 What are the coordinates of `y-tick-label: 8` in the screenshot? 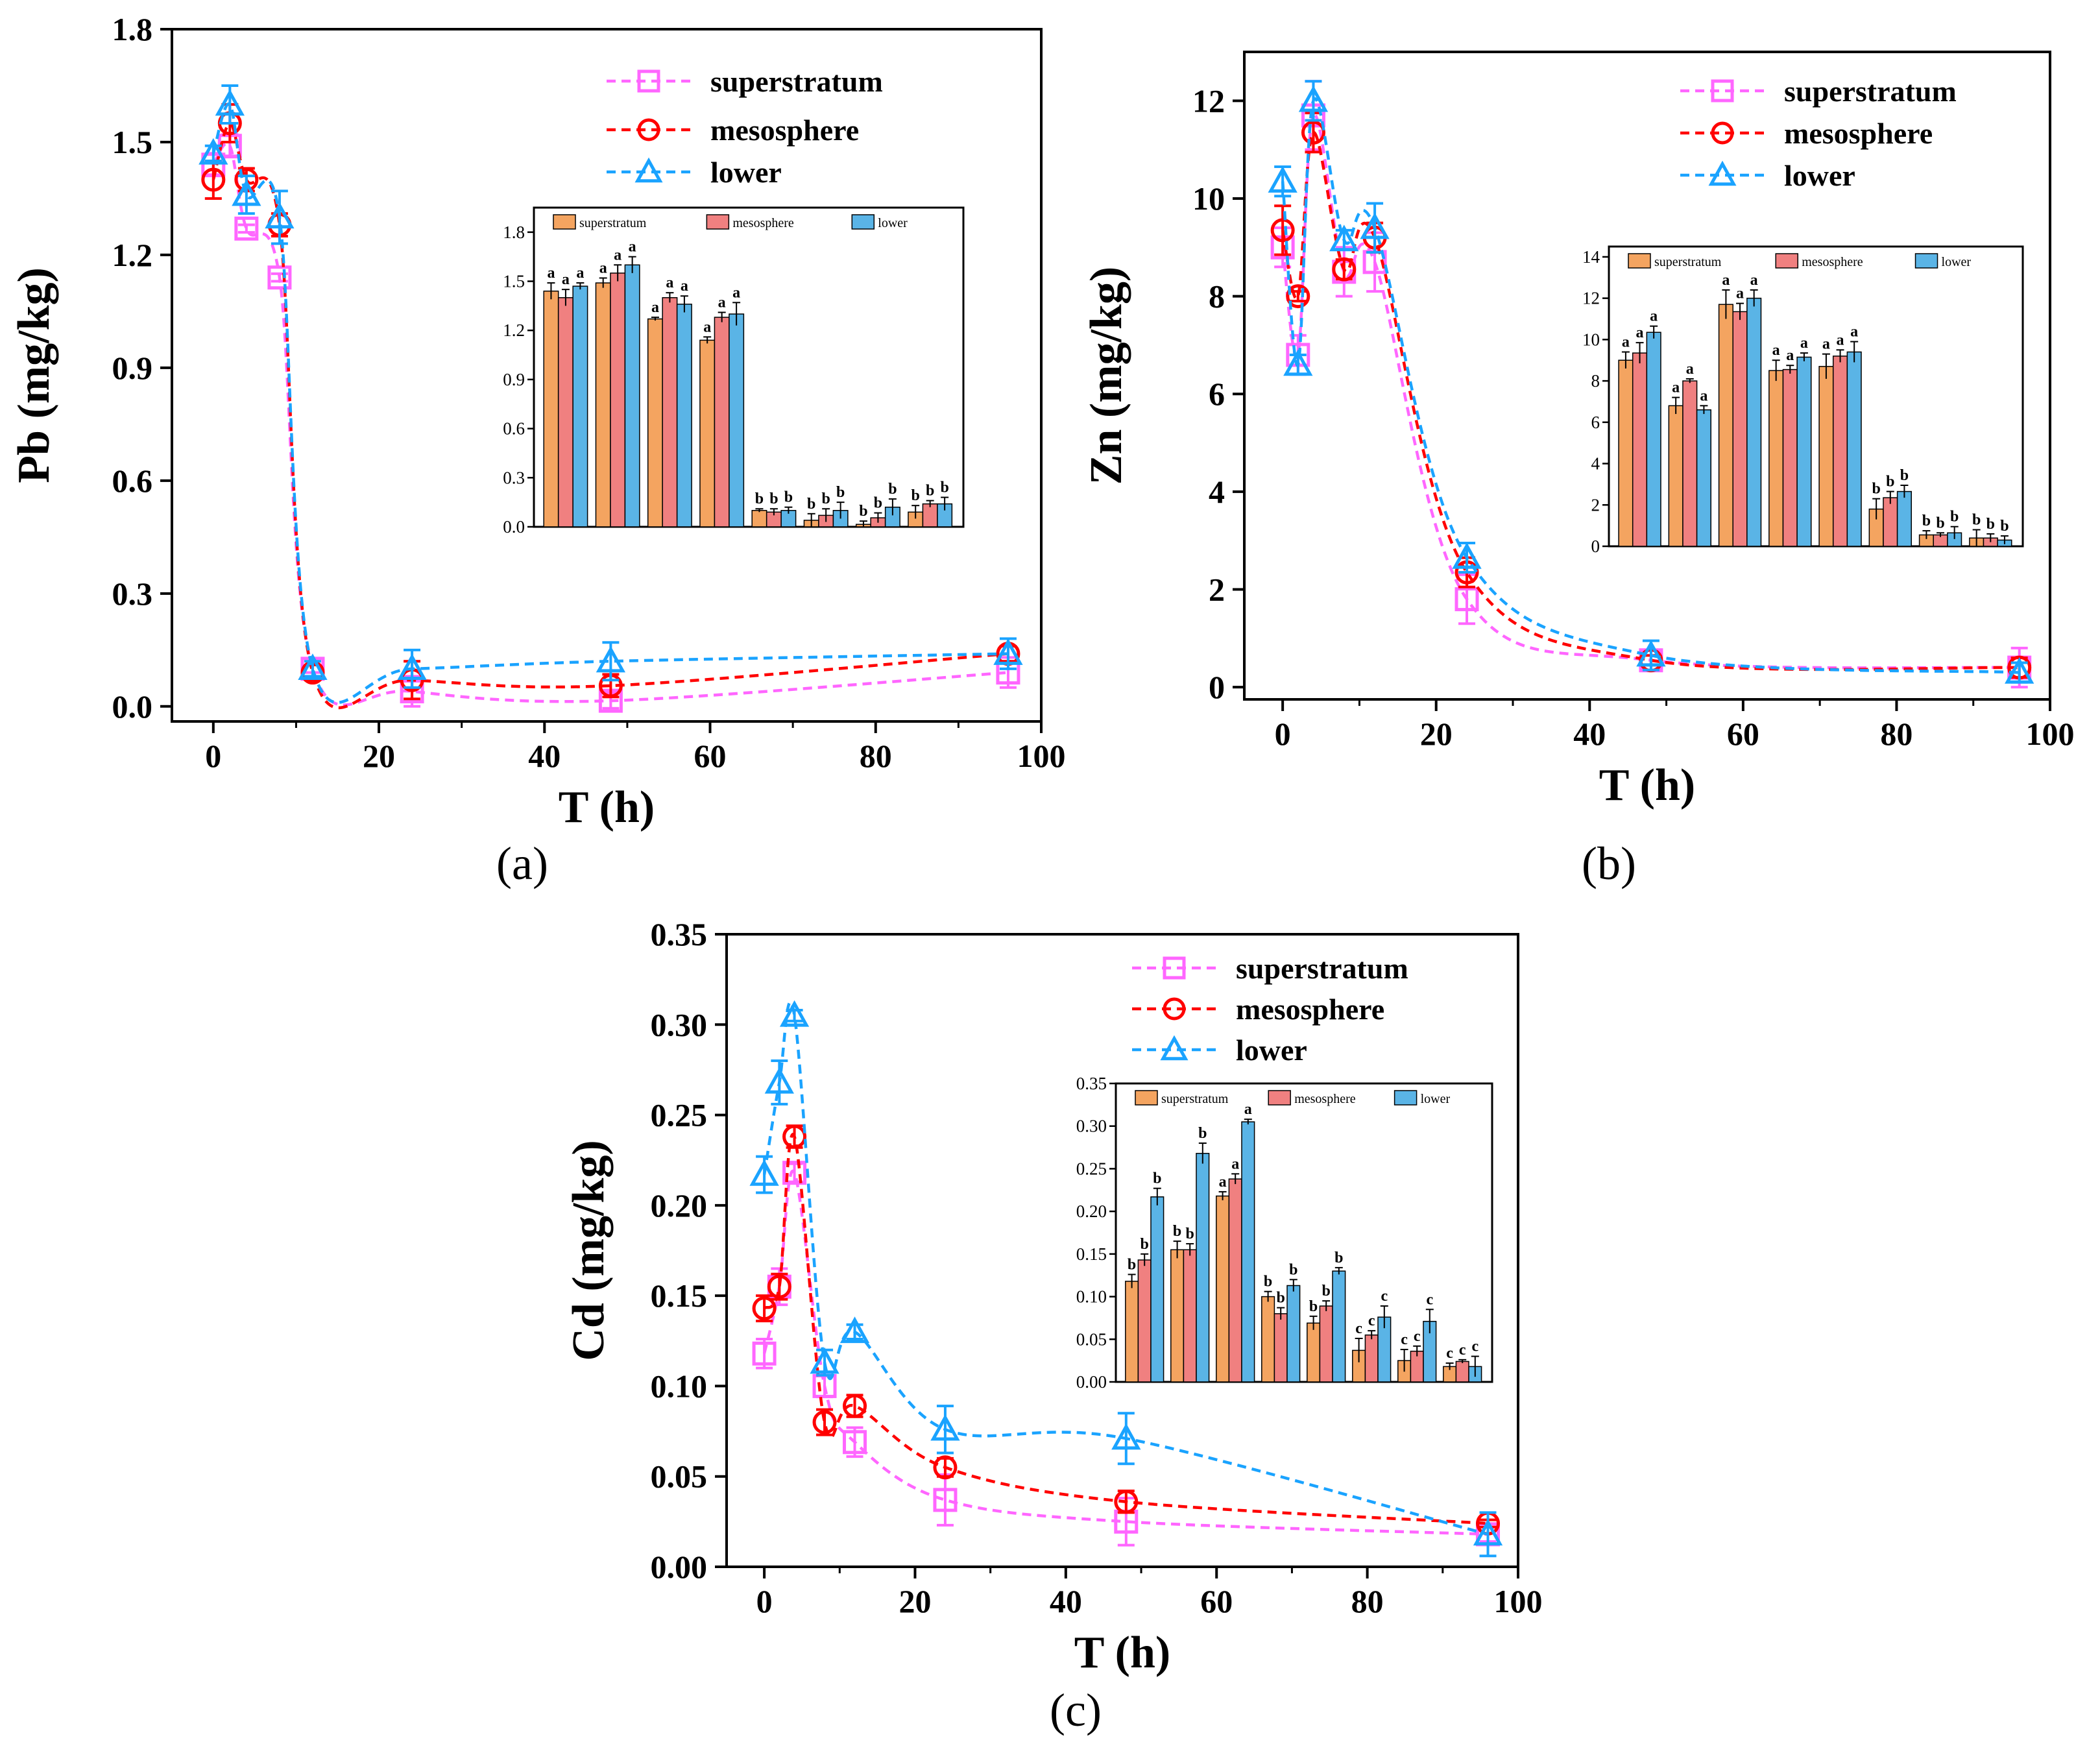 It's located at (1217, 296).